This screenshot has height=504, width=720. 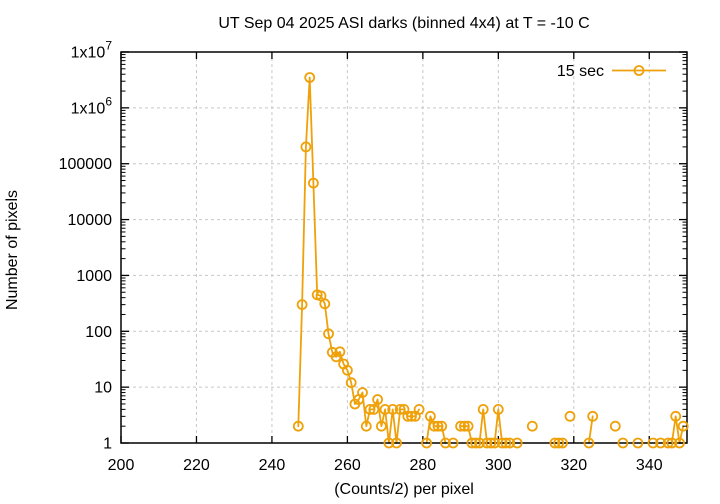 What do you see at coordinates (108, 101) in the screenshot?
I see `exponent: 6` at bounding box center [108, 101].